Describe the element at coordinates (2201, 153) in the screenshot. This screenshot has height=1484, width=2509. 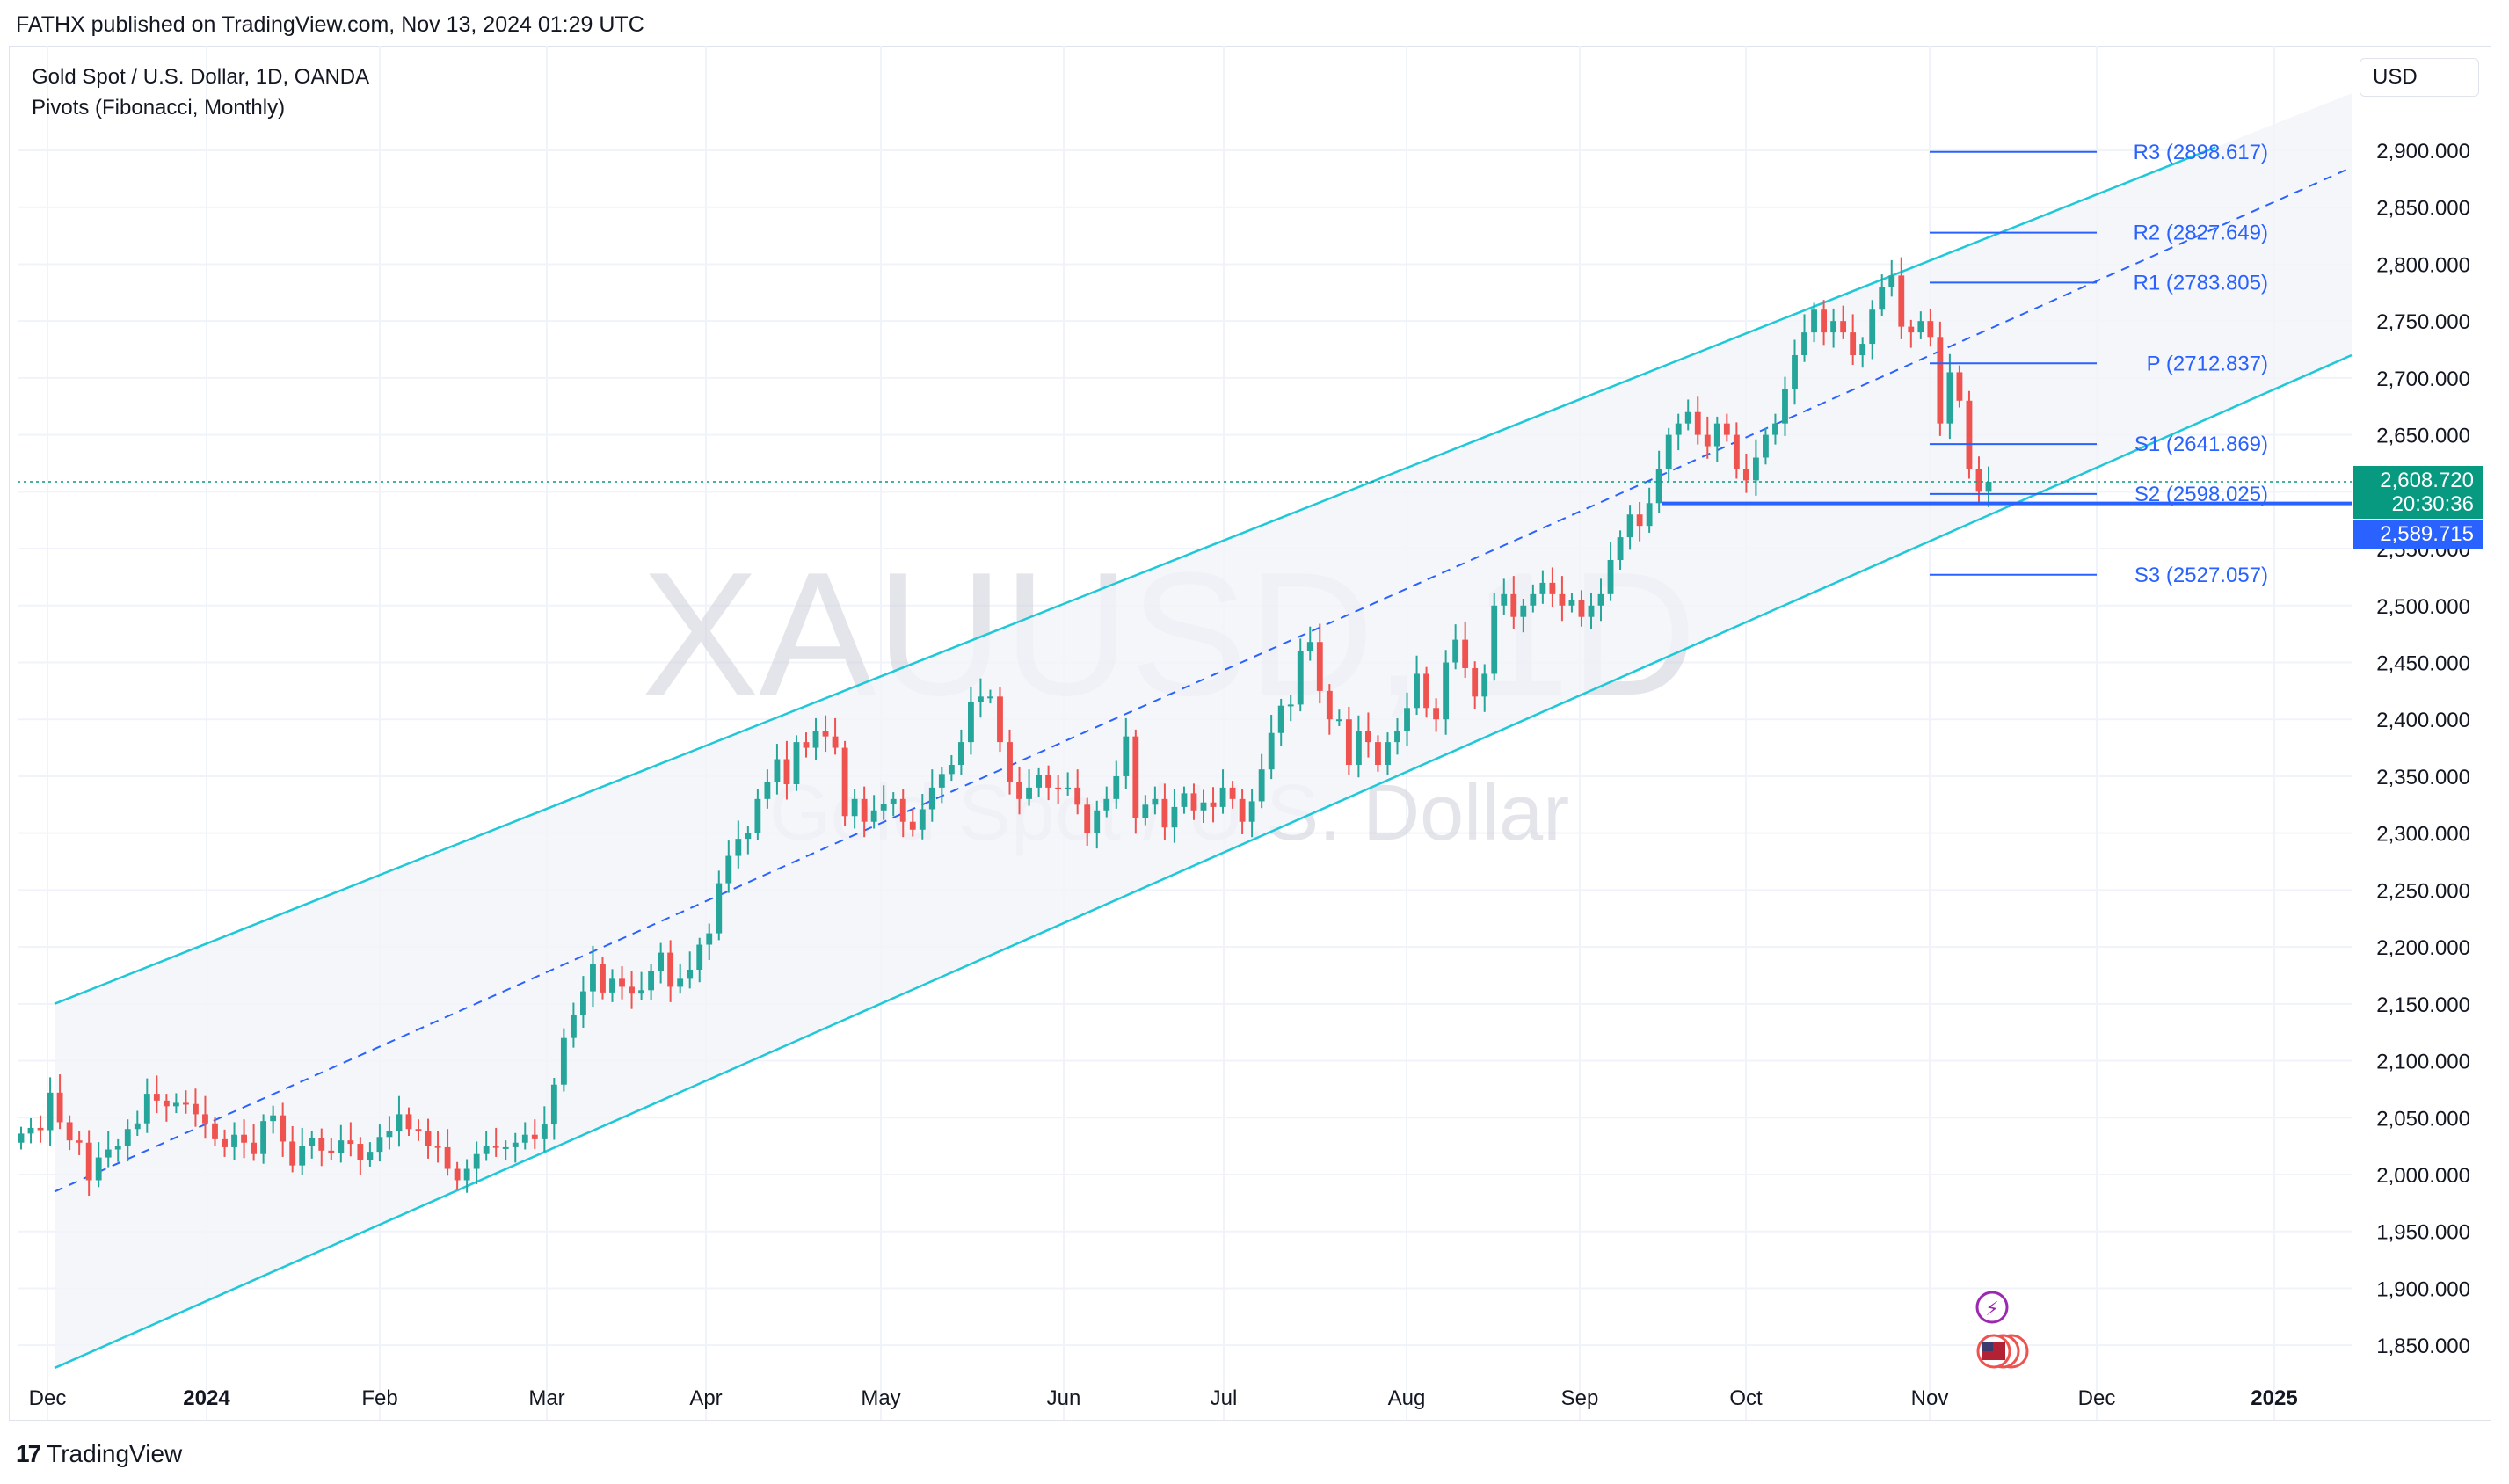
I see `pivot-label: R3 (2898.617)` at that location.